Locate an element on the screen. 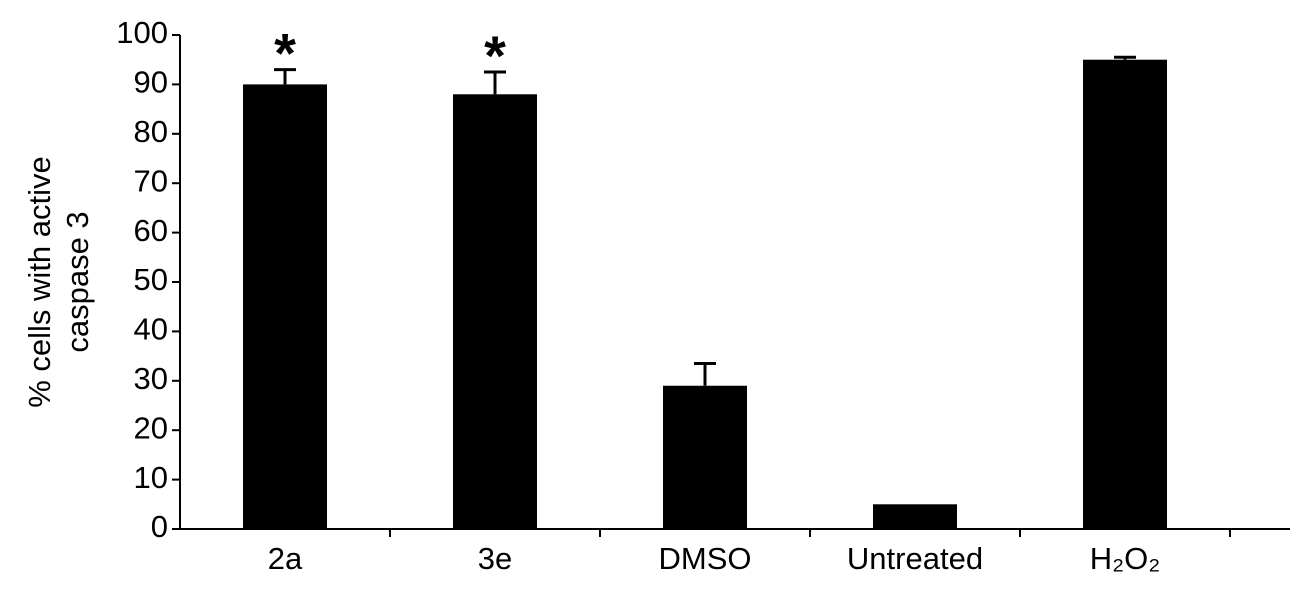 The image size is (1314, 609). x-tick-label: H₂O₂ is located at coordinates (1125, 558).